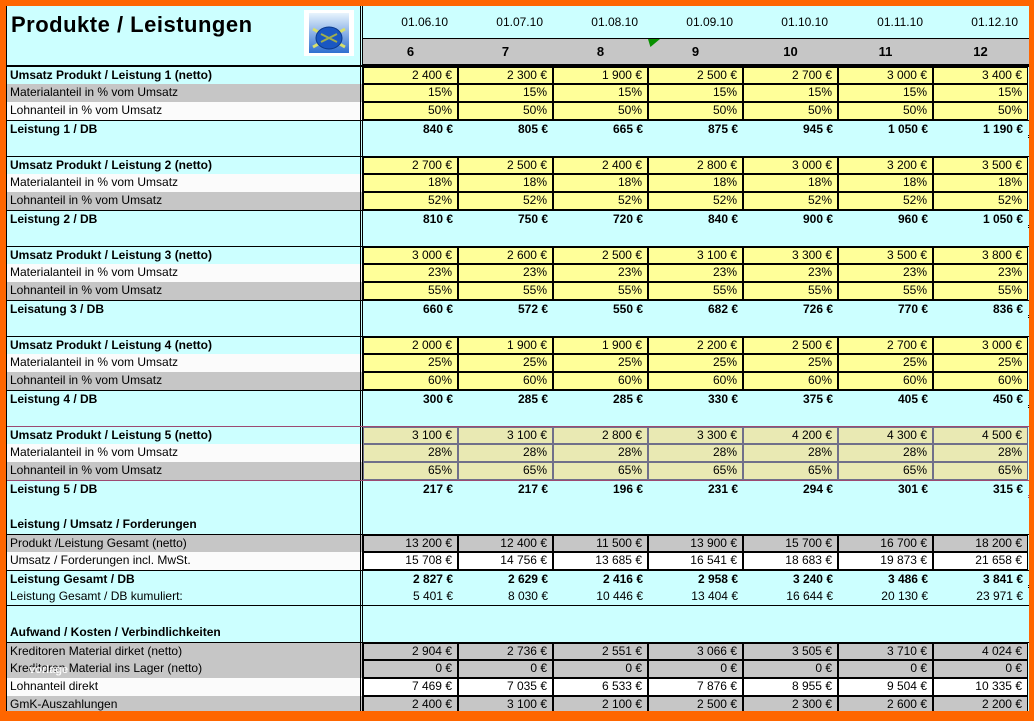 Image resolution: width=1034 pixels, height=721 pixels. Describe the element at coordinates (885, 255) in the screenshot. I see `table-cell: 3 500 €` at that location.